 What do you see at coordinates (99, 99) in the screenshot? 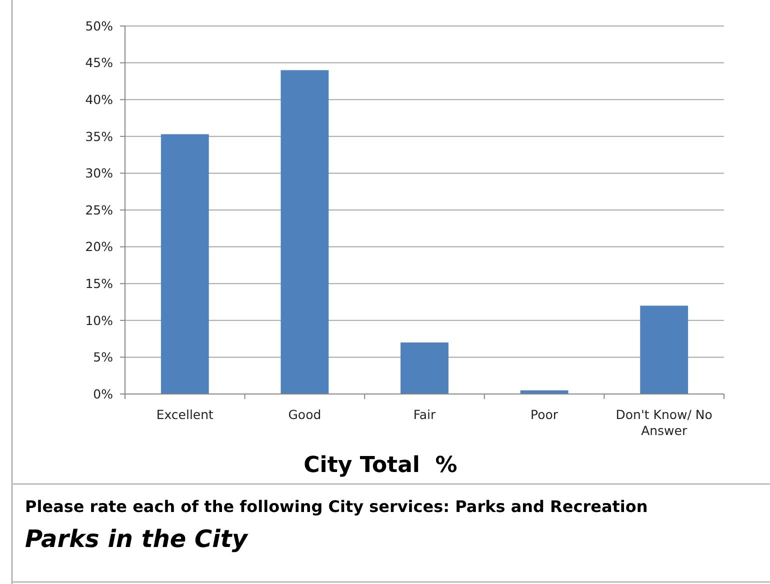
I see `y-tick-label: 40%` at bounding box center [99, 99].